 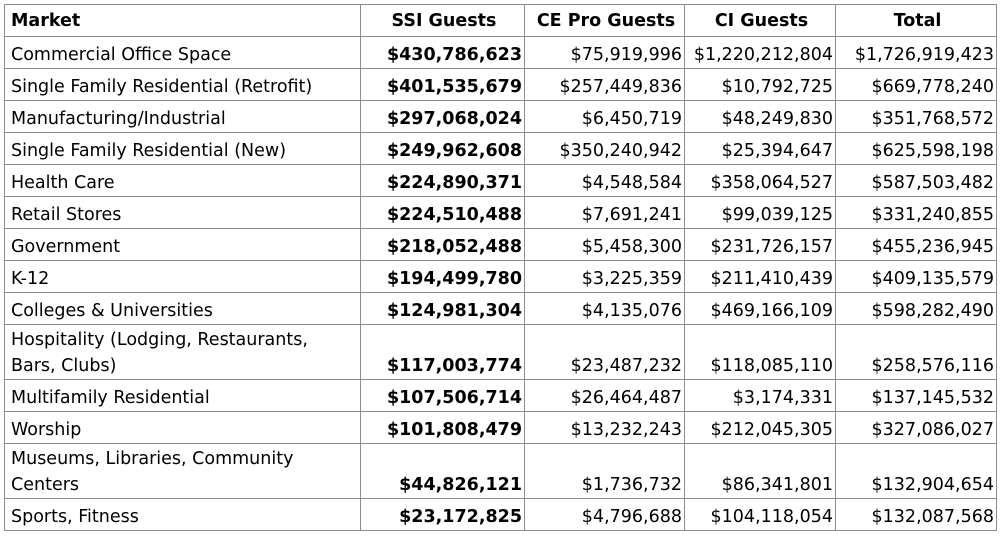 I want to click on ce-pro-guests-cell: $257,449,836, so click(x=604, y=84).